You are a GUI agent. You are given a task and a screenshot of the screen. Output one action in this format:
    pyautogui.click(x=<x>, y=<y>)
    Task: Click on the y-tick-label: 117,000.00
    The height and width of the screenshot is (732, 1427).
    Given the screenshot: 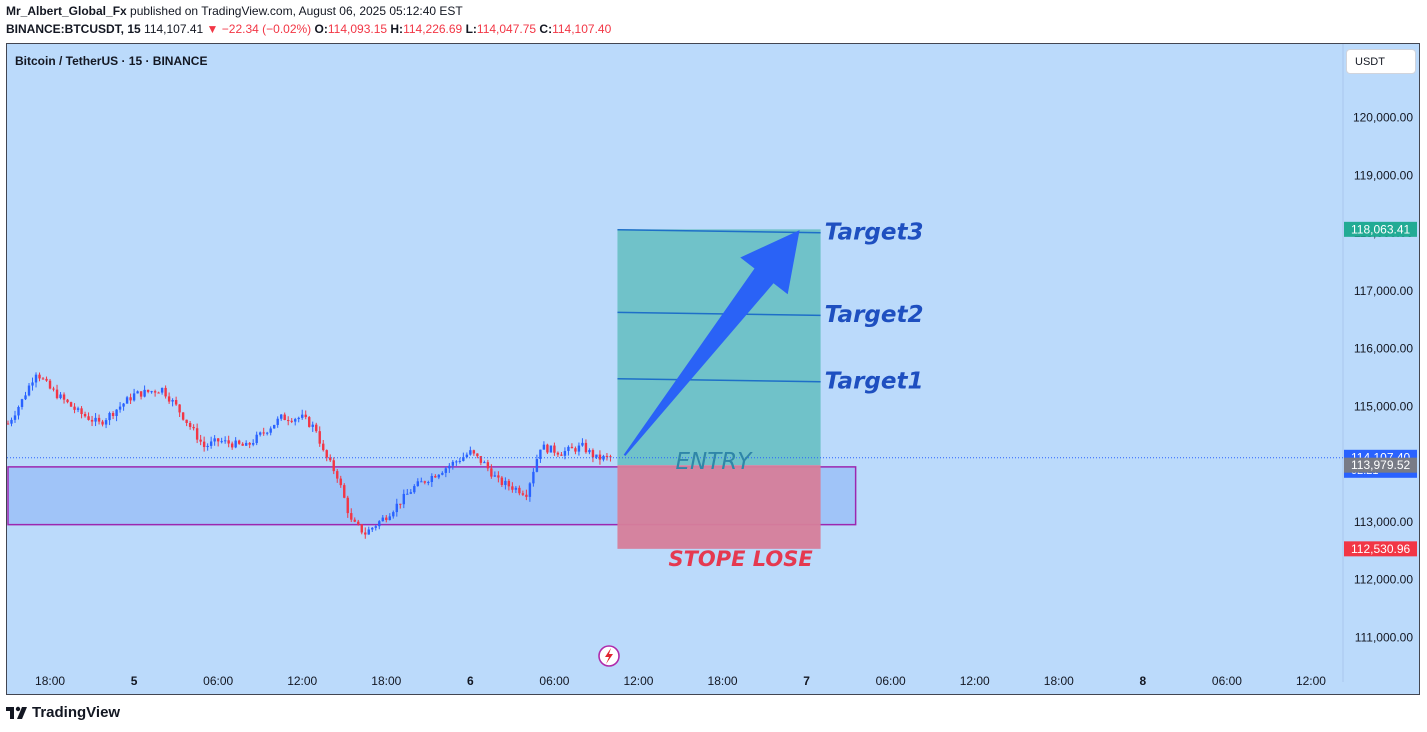 What is the action you would take?
    pyautogui.click(x=1383, y=291)
    